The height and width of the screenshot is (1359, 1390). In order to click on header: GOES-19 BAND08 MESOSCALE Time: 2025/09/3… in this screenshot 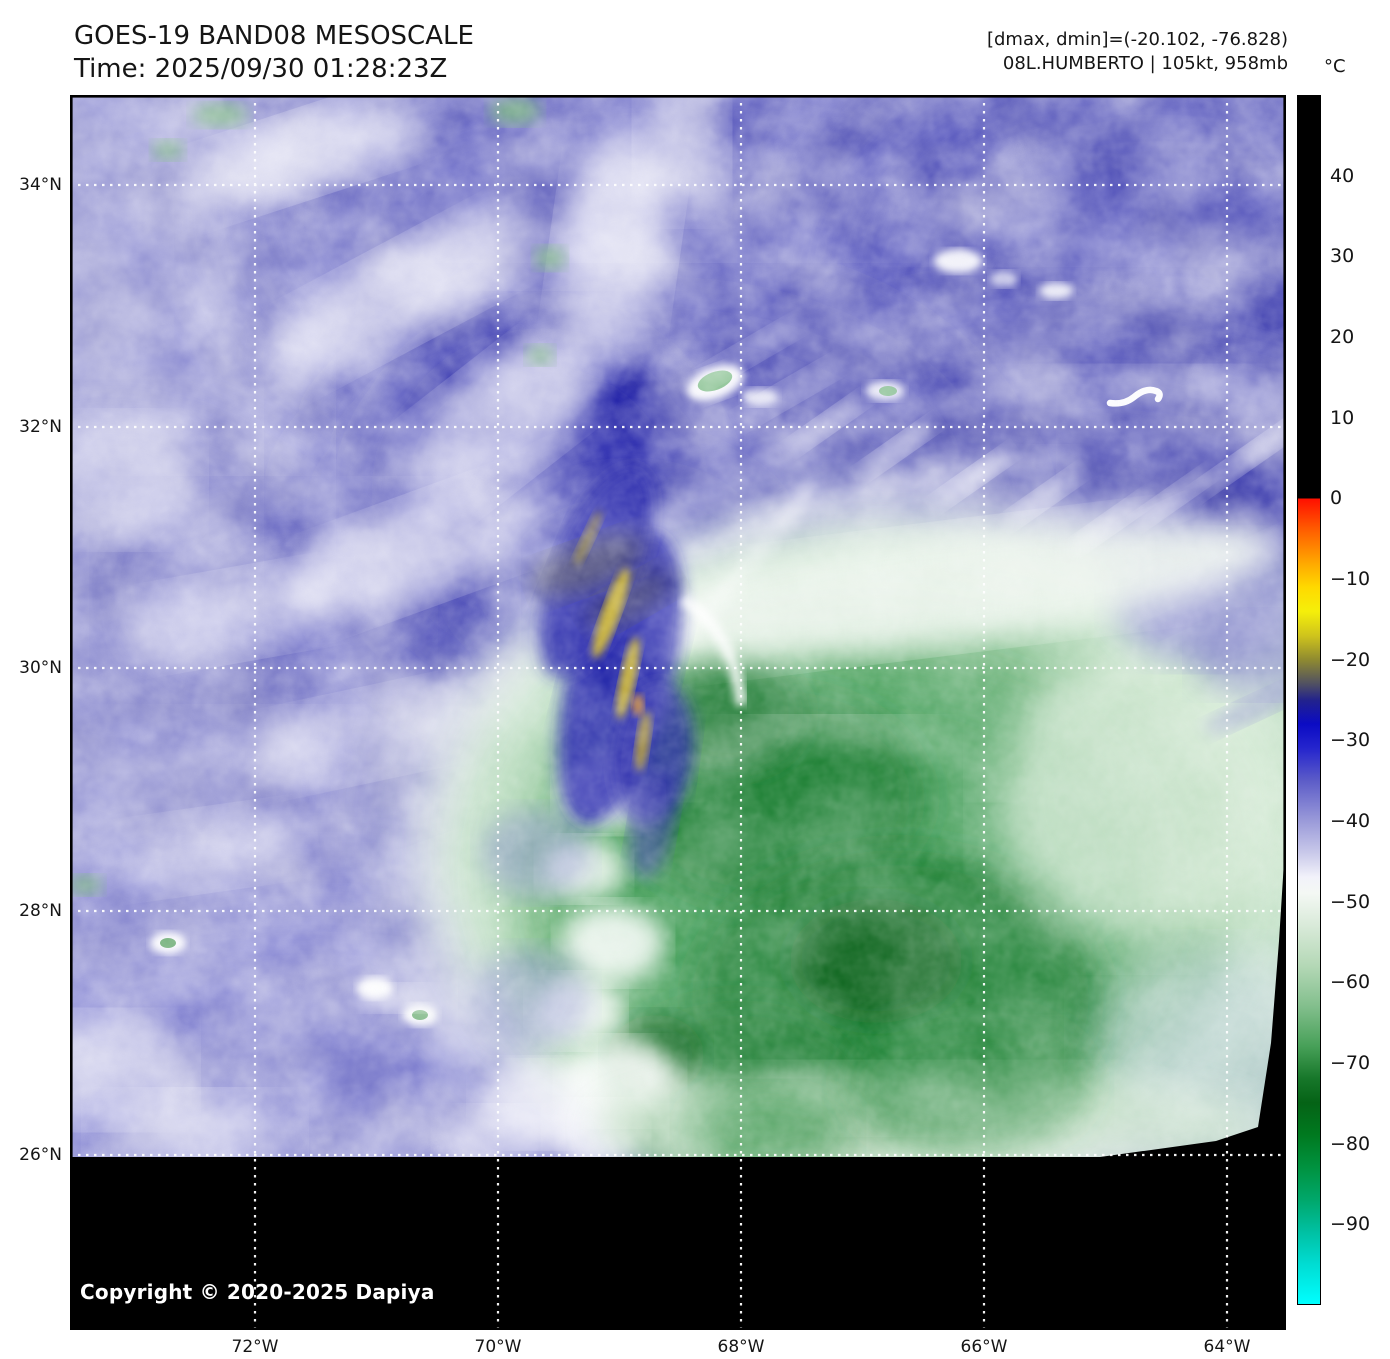, I will do `click(274, 53)`.